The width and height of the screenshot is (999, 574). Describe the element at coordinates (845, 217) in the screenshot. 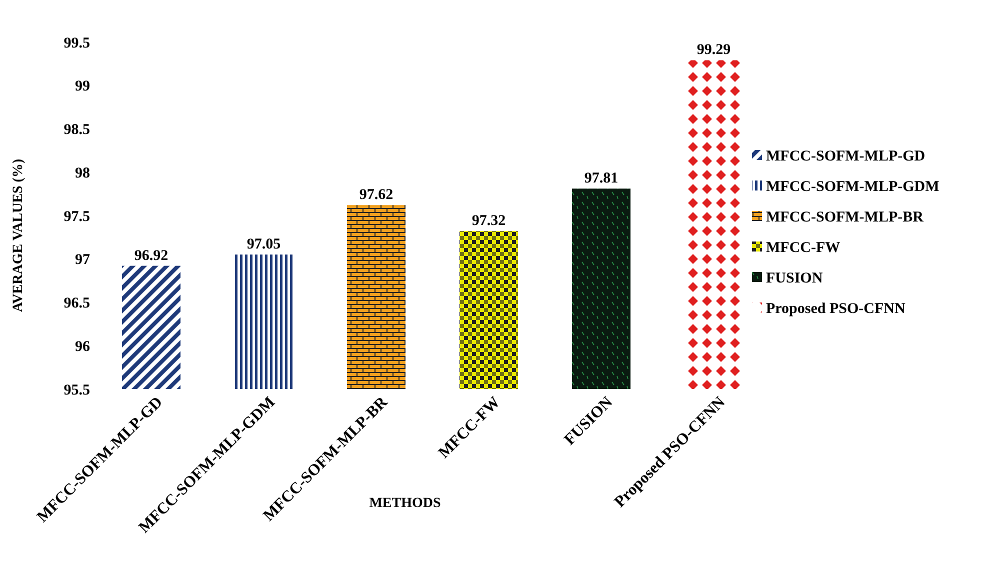

I see `legend-label: MFCC-SOFM-MLP-BR` at that location.